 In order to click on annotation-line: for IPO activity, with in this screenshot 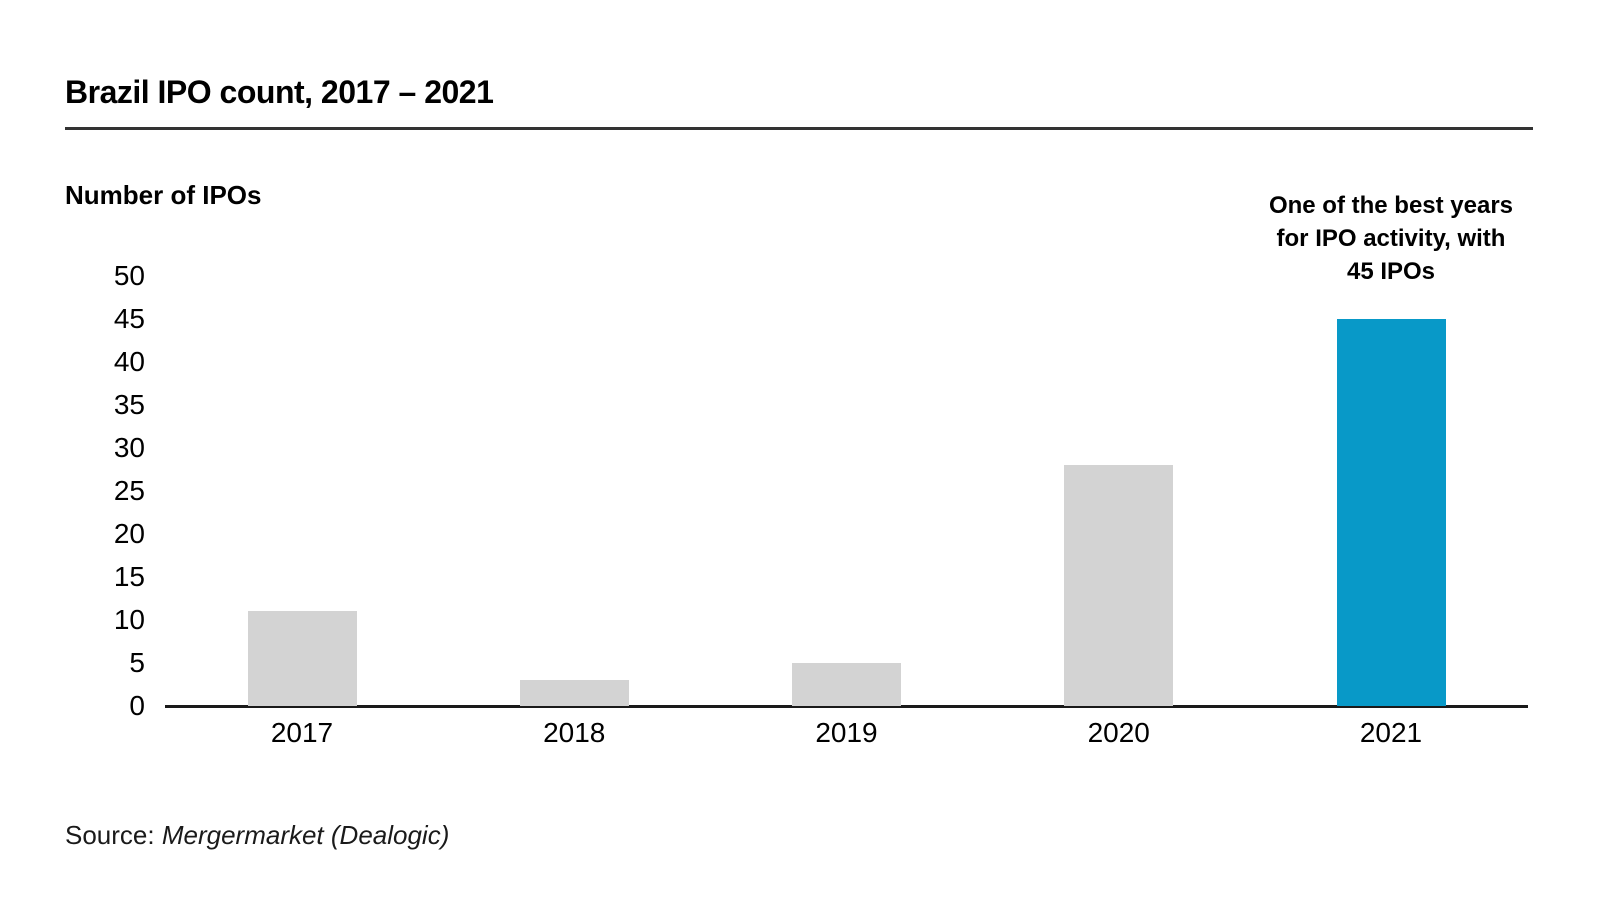, I will do `click(1391, 238)`.